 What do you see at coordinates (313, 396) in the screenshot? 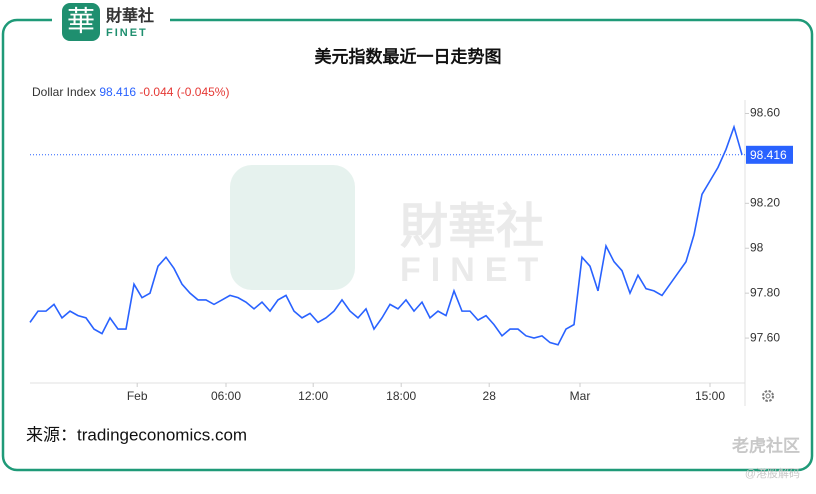
I see `x-tick-label: 12:00` at bounding box center [313, 396].